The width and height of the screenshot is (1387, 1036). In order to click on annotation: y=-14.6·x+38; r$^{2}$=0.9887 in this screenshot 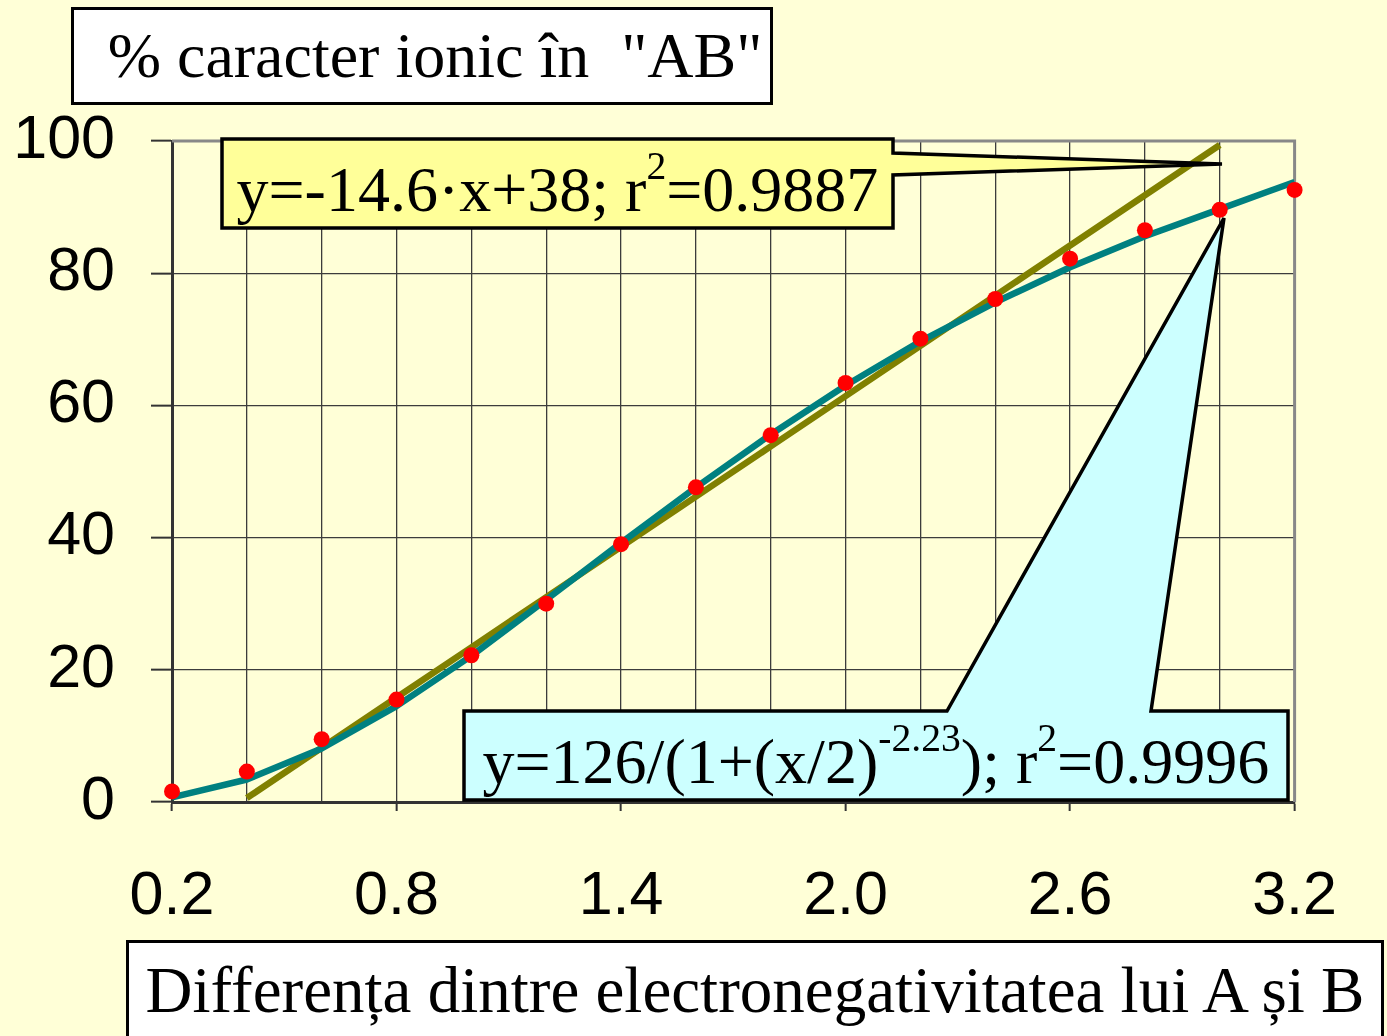, I will do `click(557, 184)`.